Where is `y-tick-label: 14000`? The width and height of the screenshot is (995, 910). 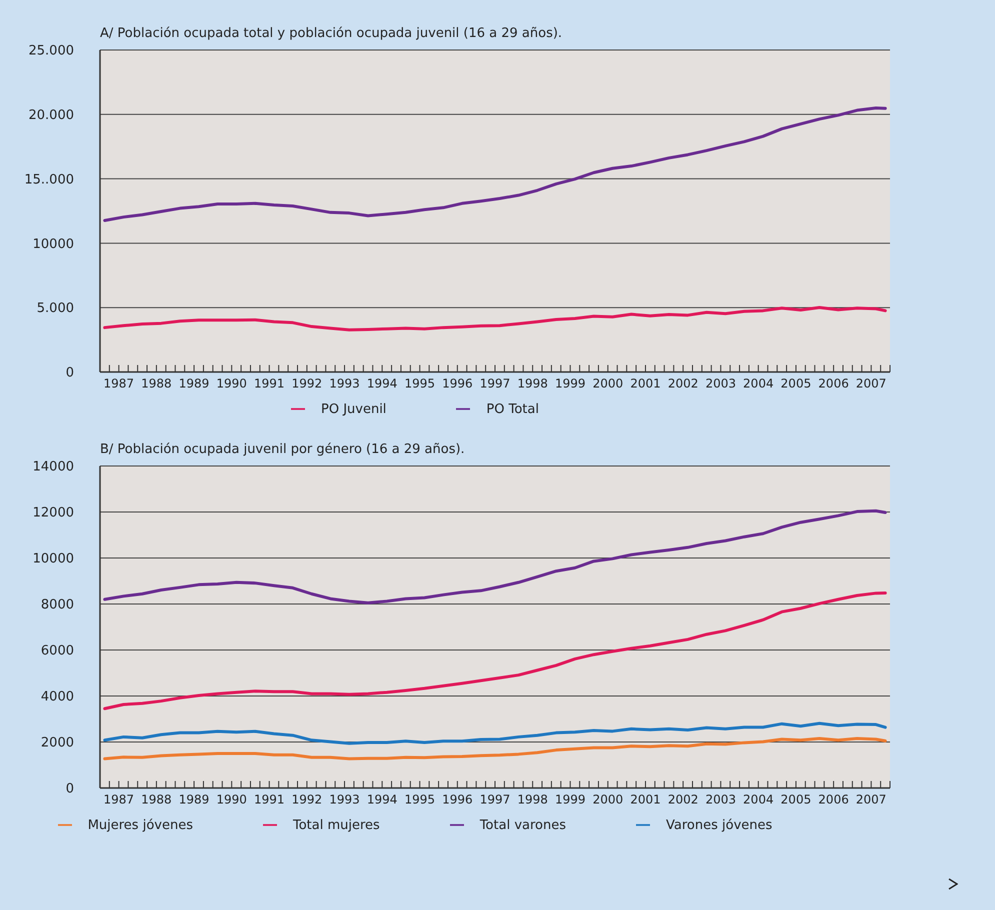
y-tick-label: 14000 is located at coordinates (53, 467).